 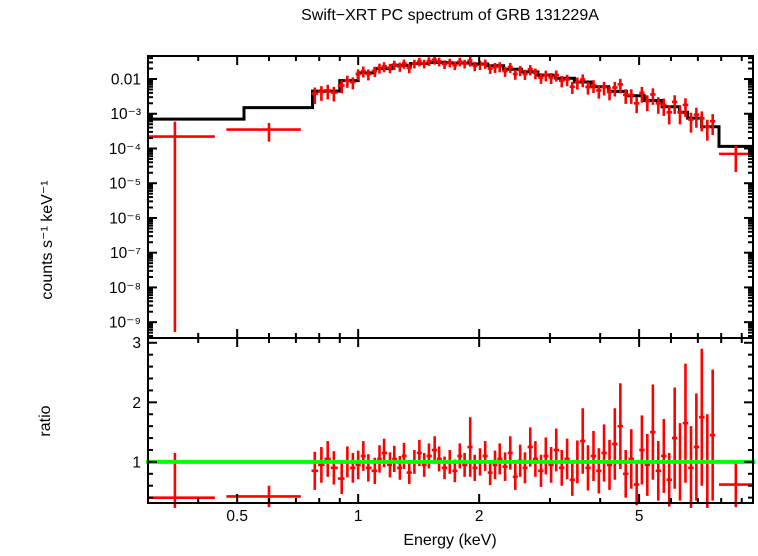 I want to click on x-tick-label: 2, so click(x=479, y=516).